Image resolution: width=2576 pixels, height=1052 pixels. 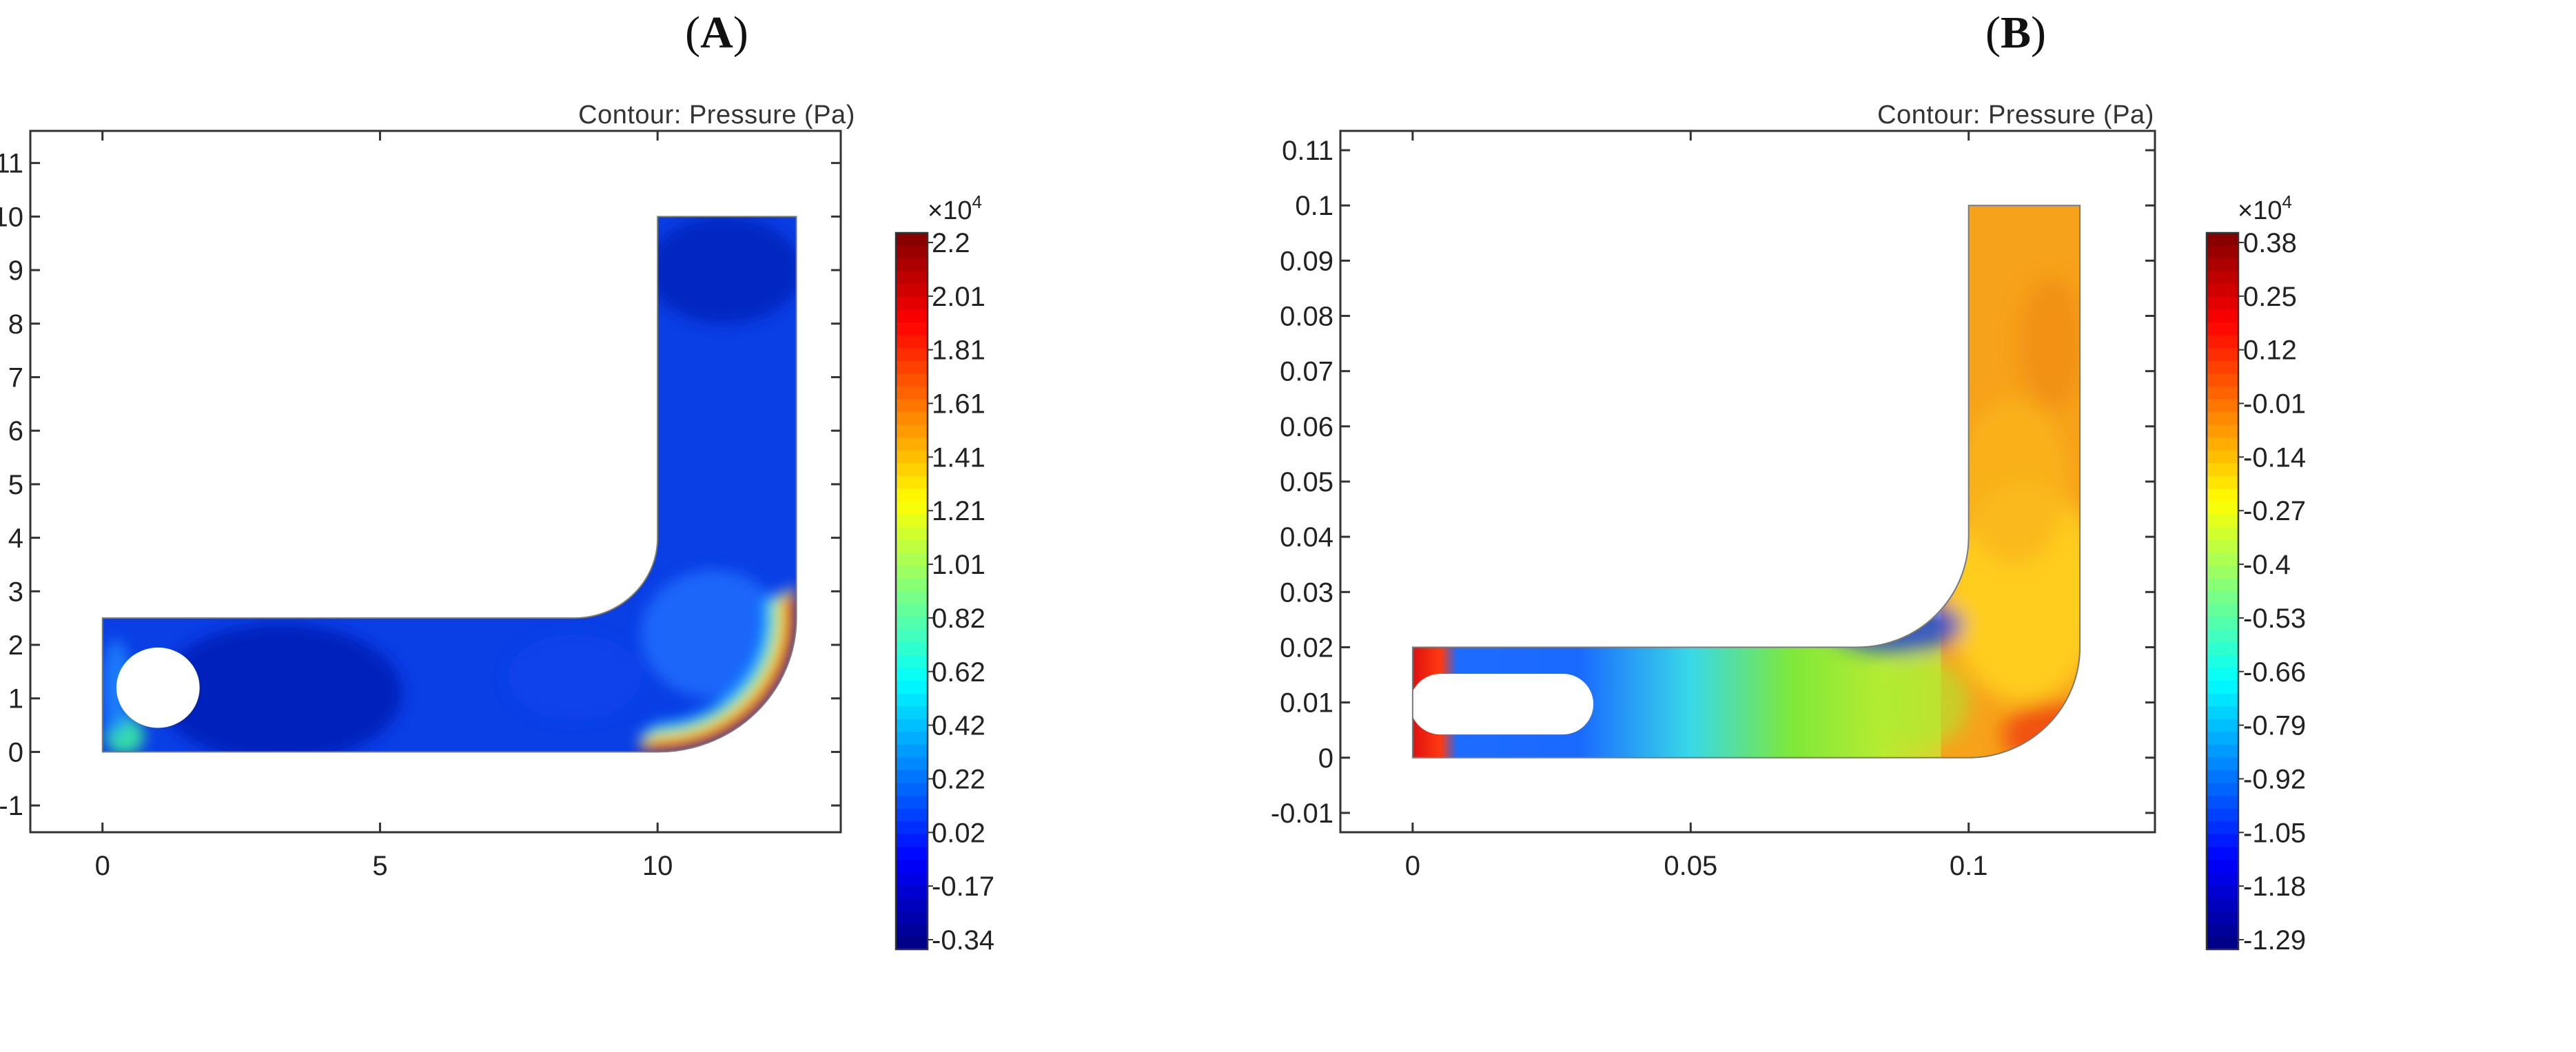 I want to click on pressure-field-b, so click(x=1746, y=482).